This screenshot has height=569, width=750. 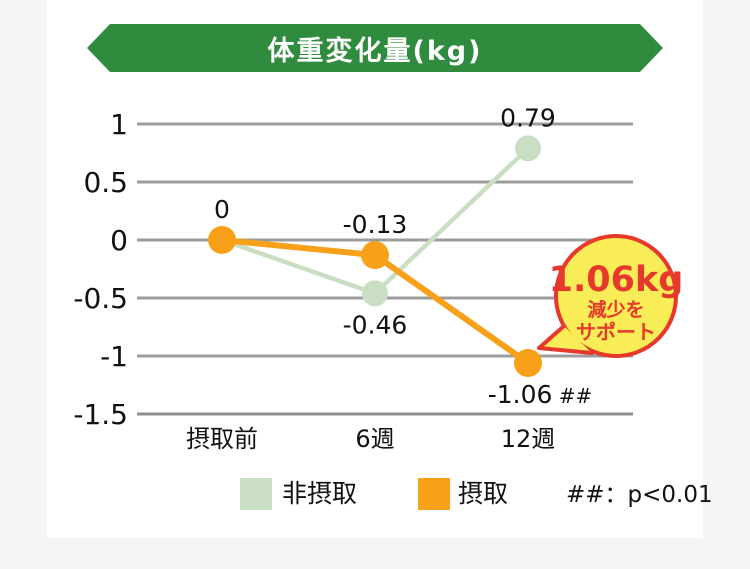 What do you see at coordinates (616, 332) in the screenshot?
I see `callout-line3: サポート` at bounding box center [616, 332].